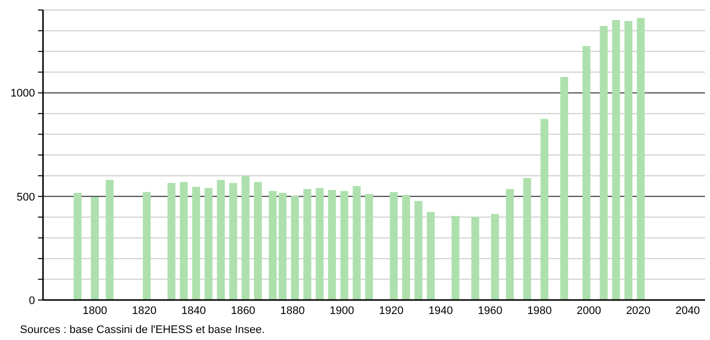  I want to click on x-tick-label: 2020, so click(638, 311).